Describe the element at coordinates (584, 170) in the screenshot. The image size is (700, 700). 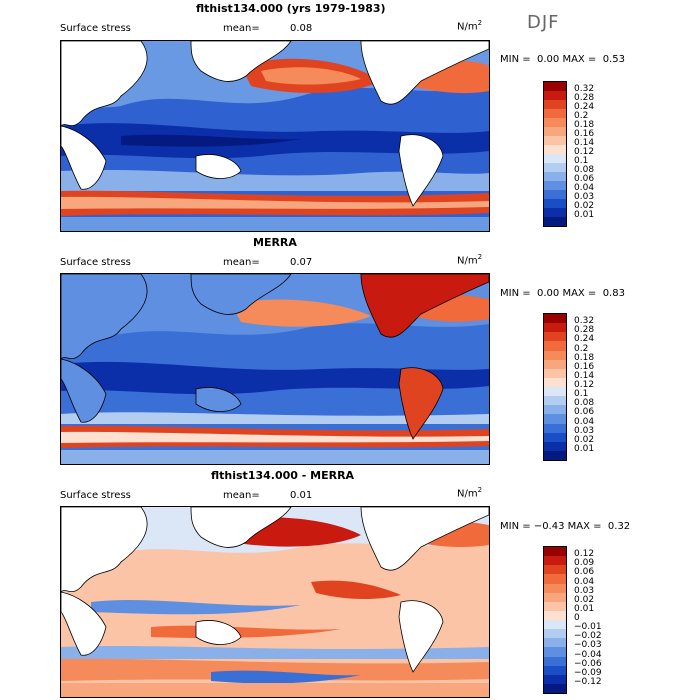
I see `colorbar-tick-label: 0.08` at that location.